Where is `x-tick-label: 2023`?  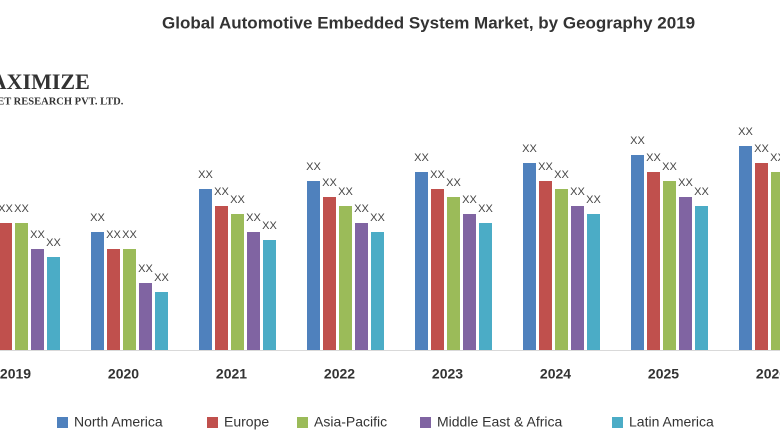
x-tick-label: 2023 is located at coordinates (447, 374).